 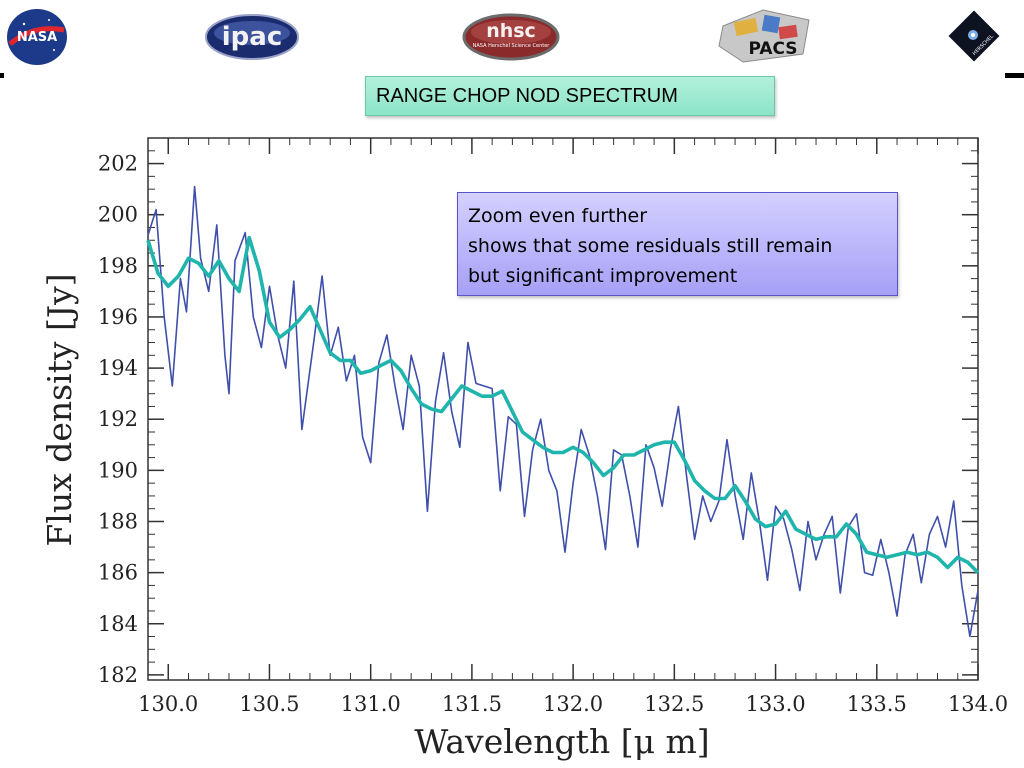 What do you see at coordinates (764, 36) in the screenshot?
I see `pacs-logo-icon: PACS` at bounding box center [764, 36].